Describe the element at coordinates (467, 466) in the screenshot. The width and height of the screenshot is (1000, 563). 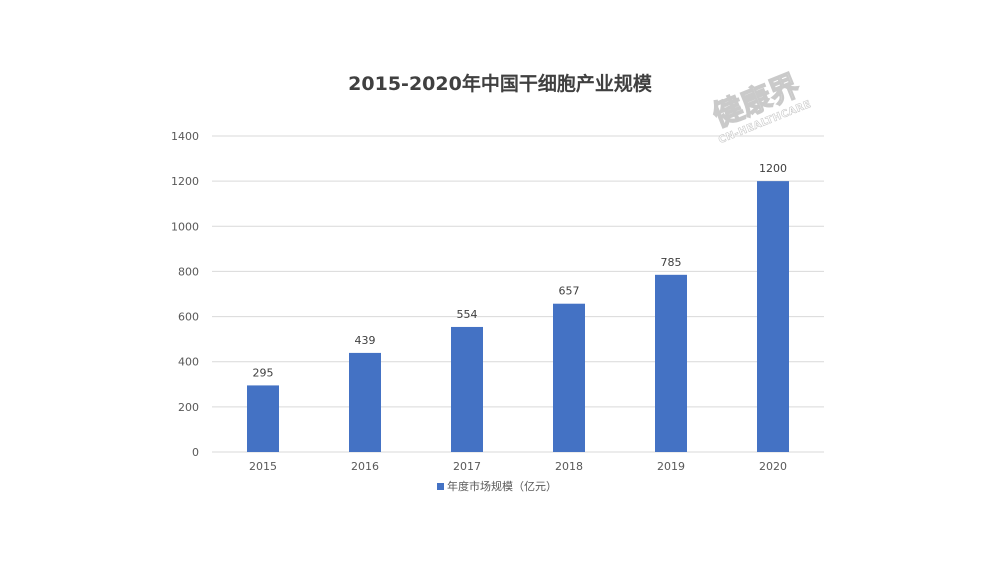
I see `x-tick-label: 2017` at that location.